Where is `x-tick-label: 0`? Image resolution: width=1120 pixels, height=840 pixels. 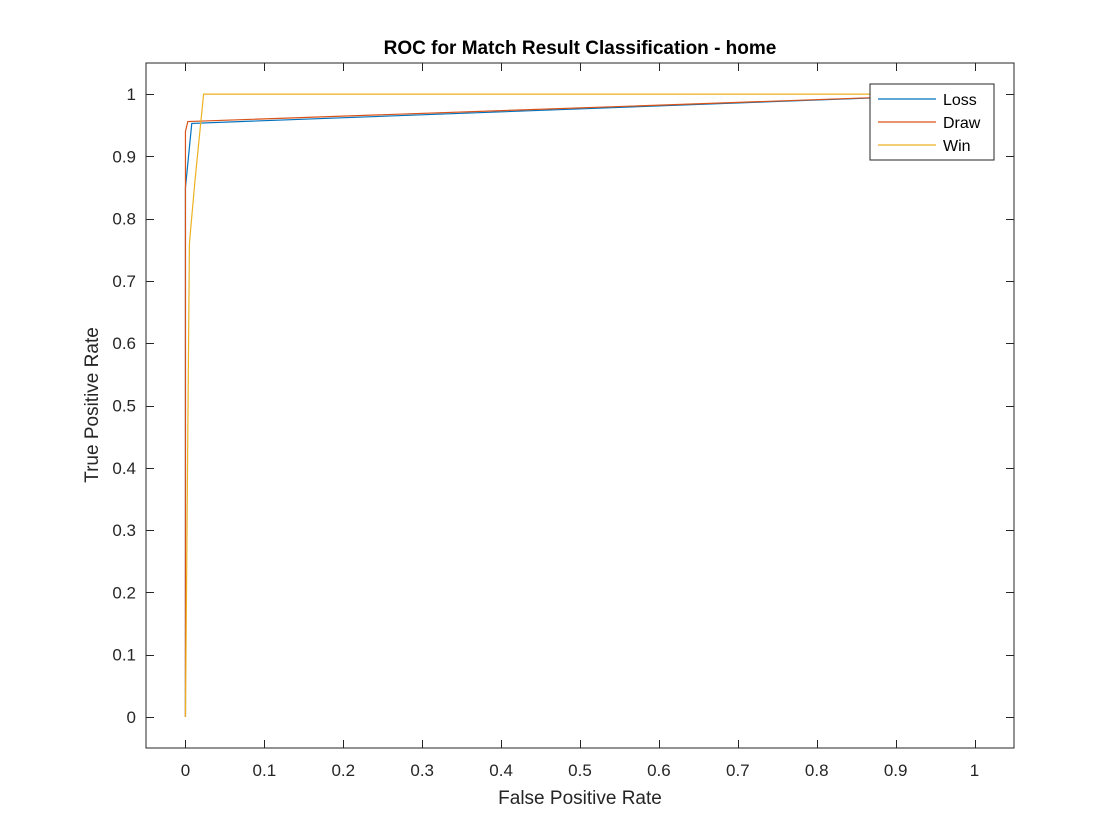
x-tick-label: 0 is located at coordinates (185, 770).